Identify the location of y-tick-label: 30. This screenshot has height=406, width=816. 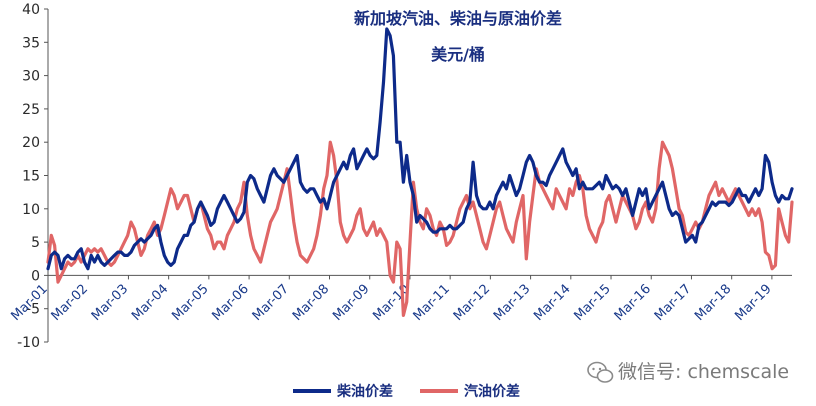
(31, 77).